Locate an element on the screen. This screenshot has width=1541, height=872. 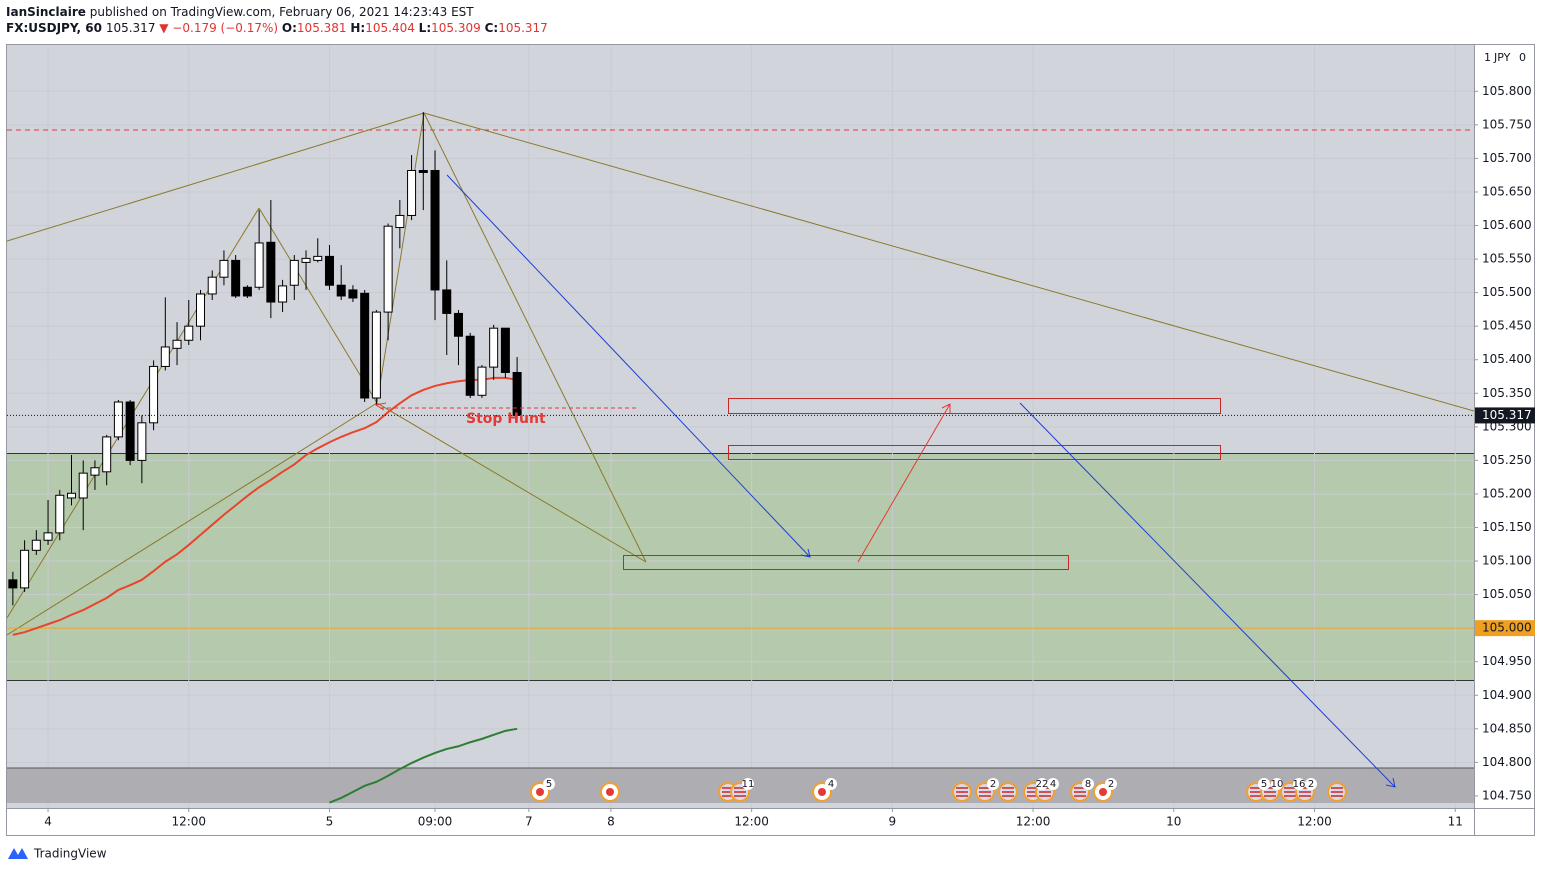
x-tick-label: 5 is located at coordinates (330, 822).